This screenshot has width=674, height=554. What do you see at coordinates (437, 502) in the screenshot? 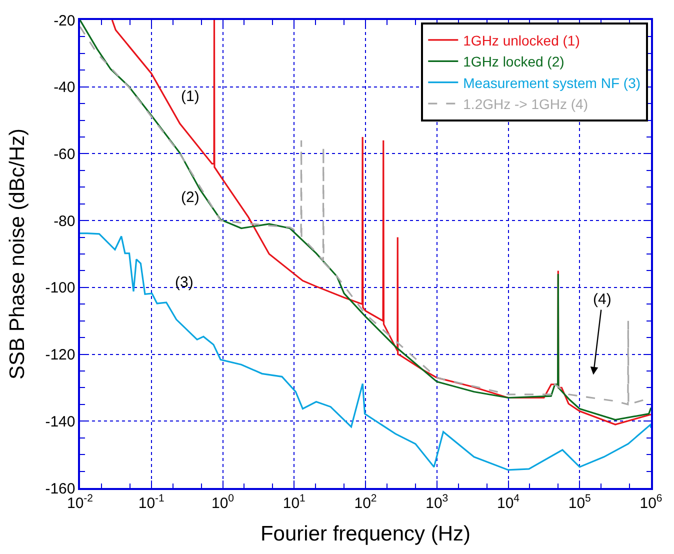
I see `x-tick-label: 10$^{3}$` at bounding box center [437, 502].